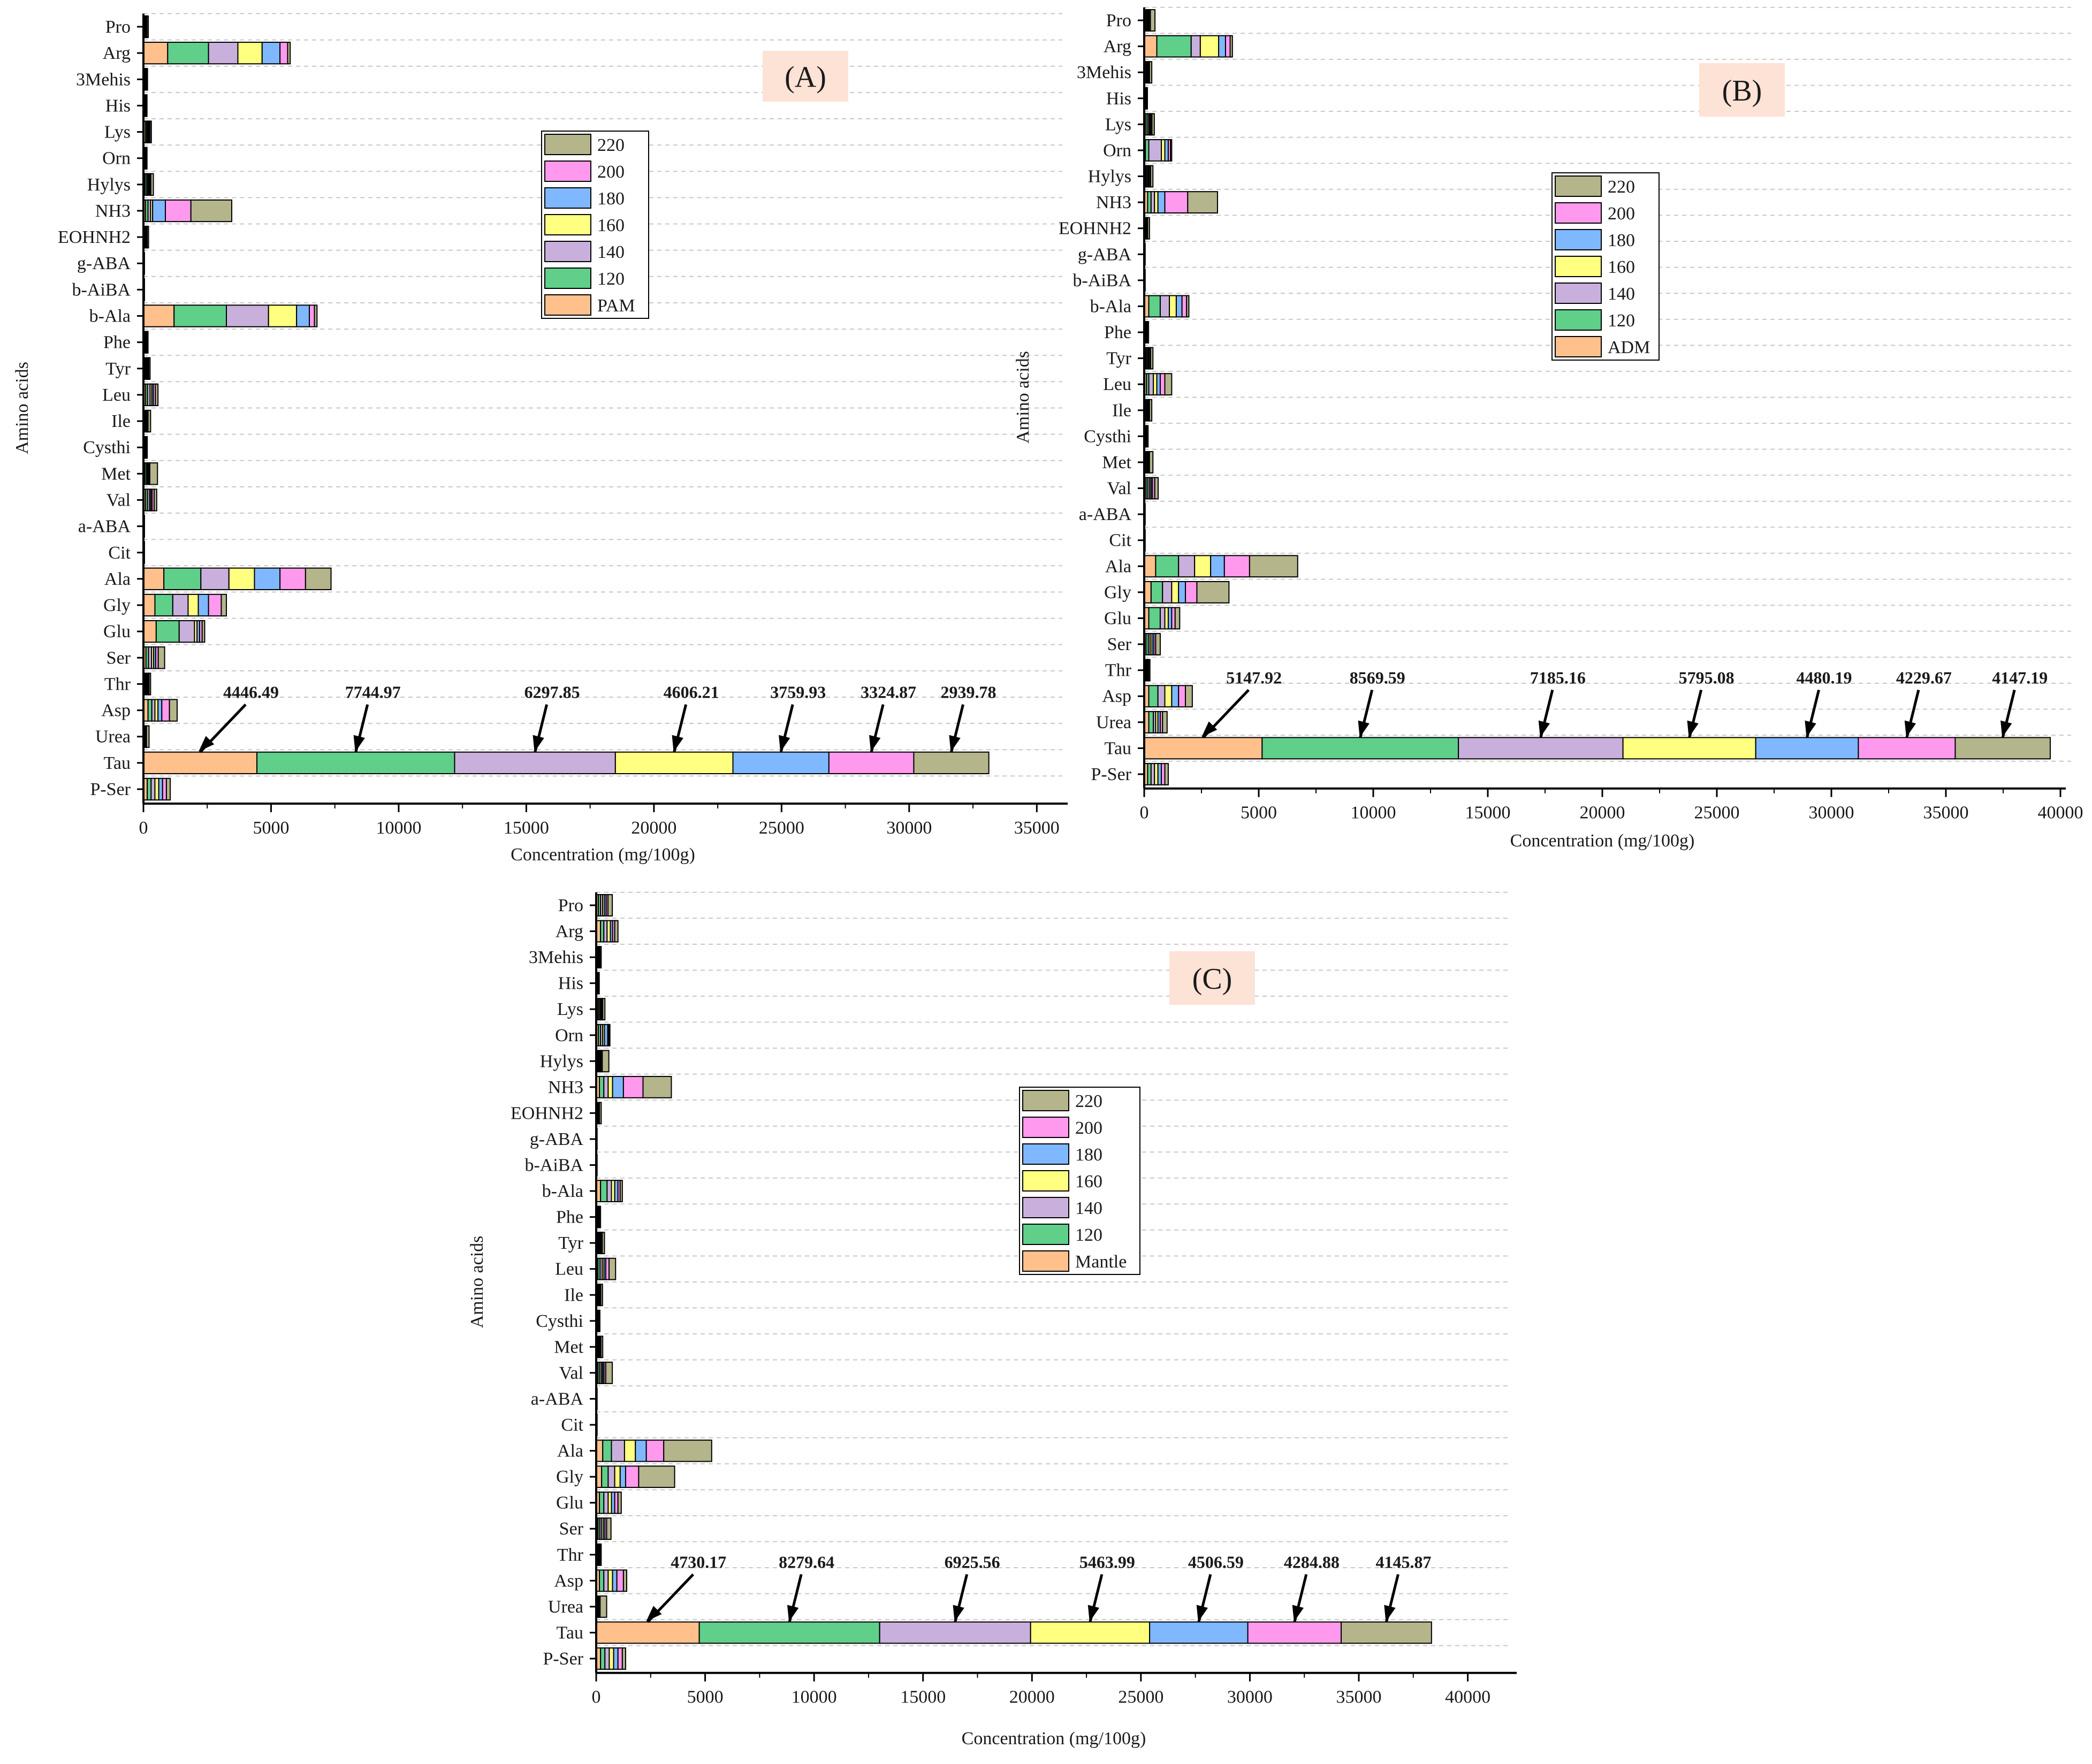 Image resolution: width=2092 pixels, height=1764 pixels. I want to click on category-label: Phe, so click(569, 1217).